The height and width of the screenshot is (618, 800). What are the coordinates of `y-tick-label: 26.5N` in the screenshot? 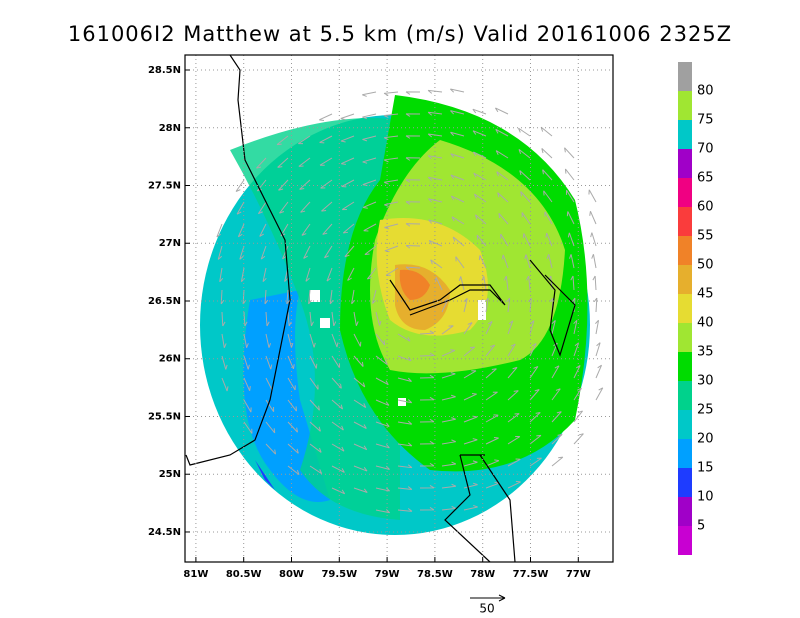 It's located at (164, 301).